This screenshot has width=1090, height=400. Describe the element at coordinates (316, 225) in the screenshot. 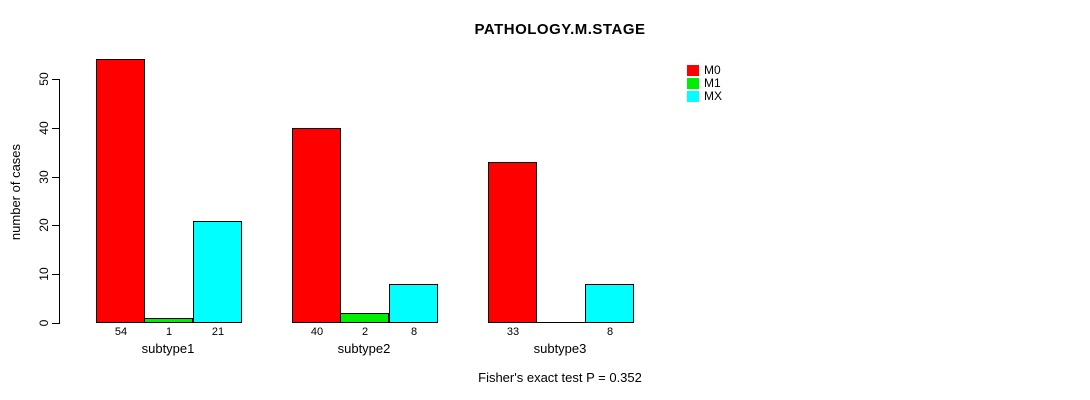

I see `bar-m0-subtype2` at that location.